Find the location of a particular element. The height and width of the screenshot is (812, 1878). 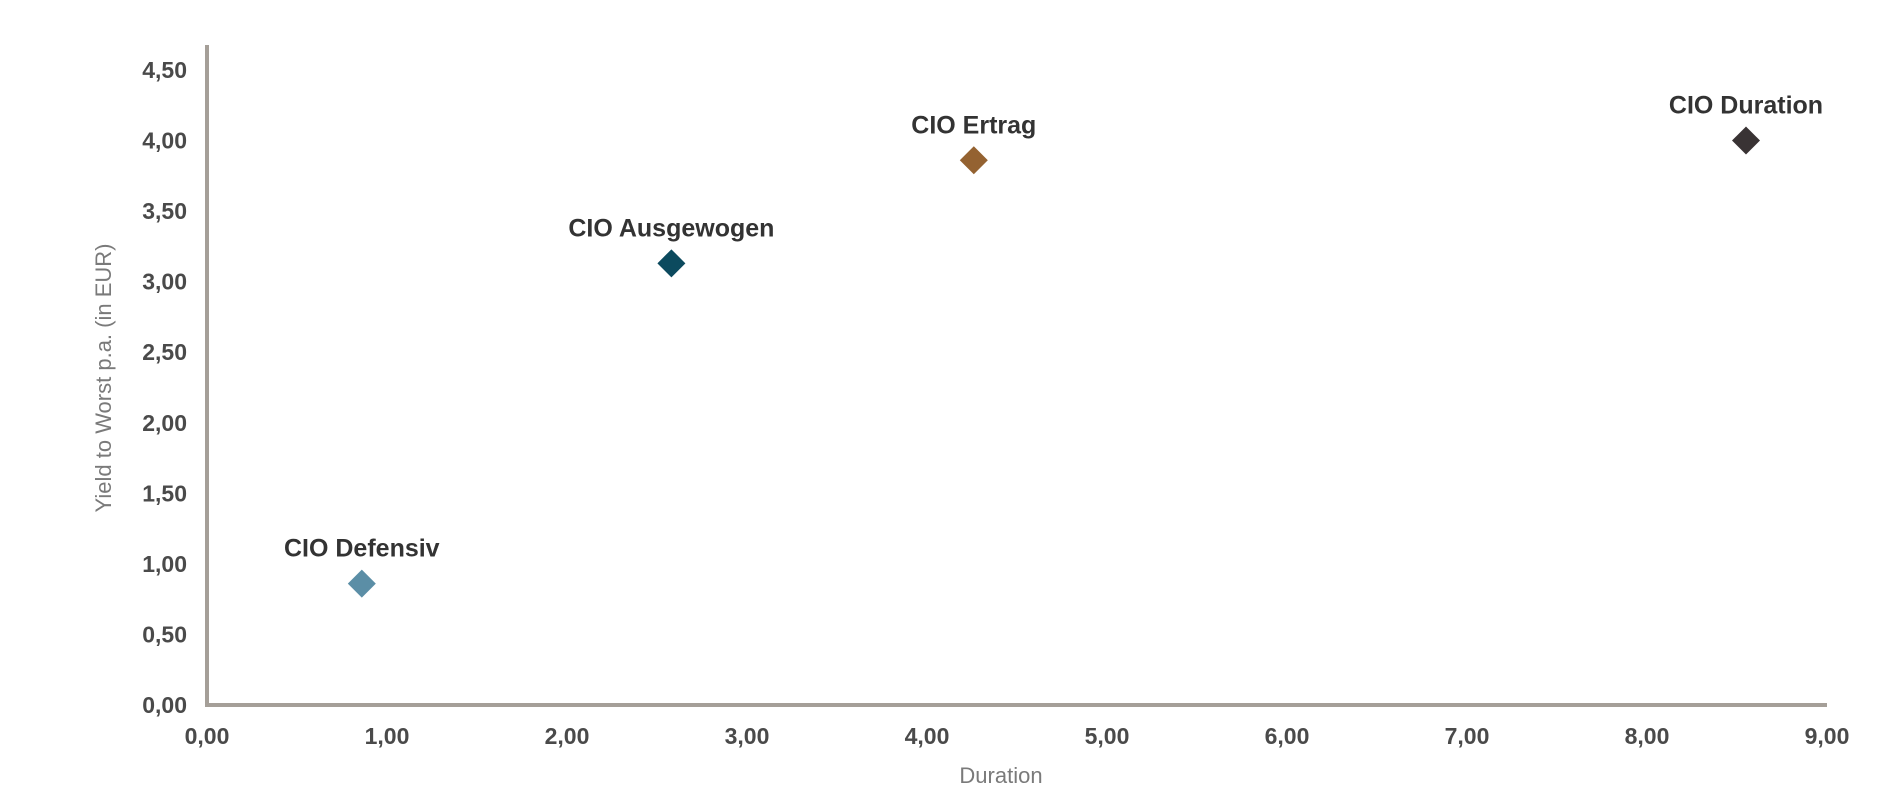

point-label-cio-ertrag: CIO Ertrag is located at coordinates (973, 125).